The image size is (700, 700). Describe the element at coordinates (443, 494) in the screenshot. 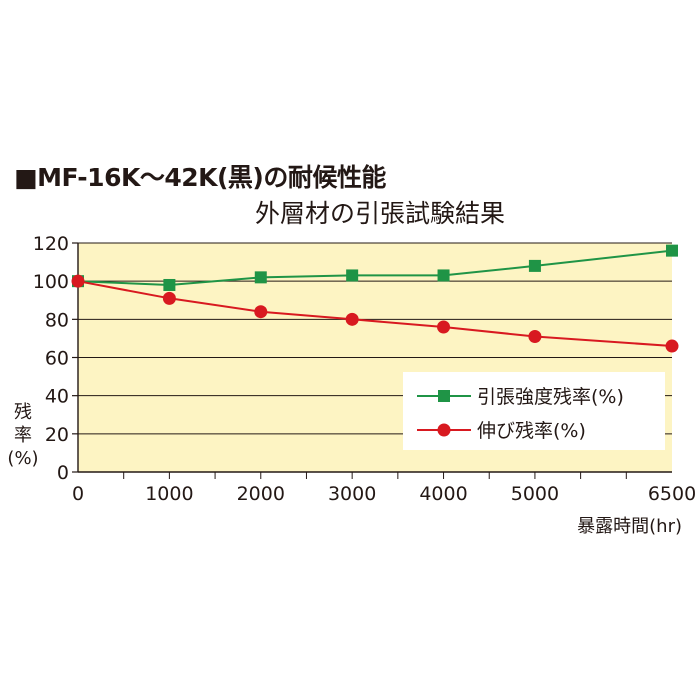

I see `x-tick-label: 4000` at that location.